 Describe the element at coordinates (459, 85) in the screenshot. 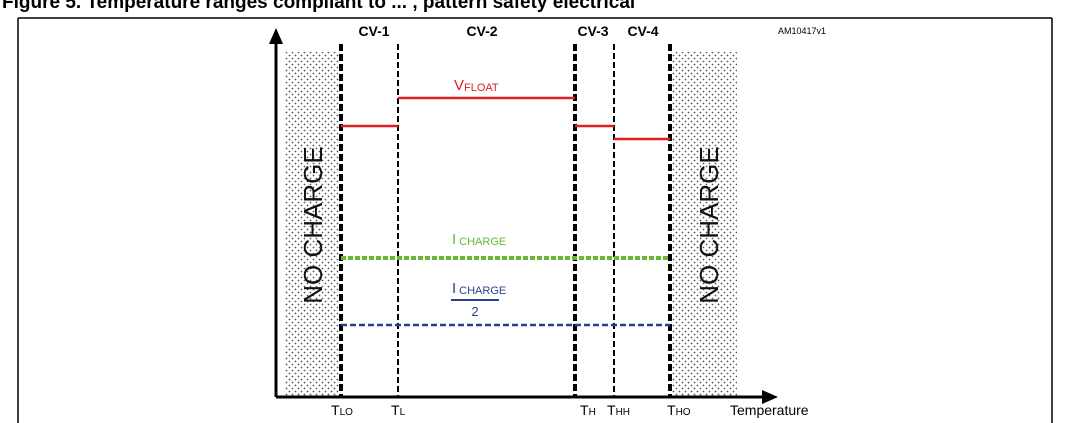

I see `vfloat-label-main: V` at that location.